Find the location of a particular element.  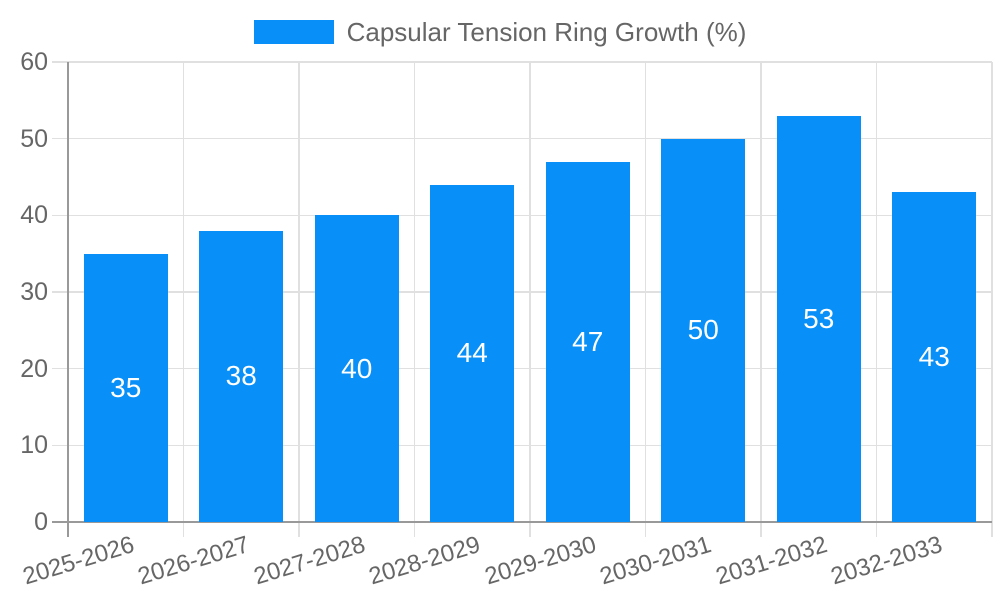

legend-label: Capsular Tension Ring Growth (%) is located at coordinates (546, 32).